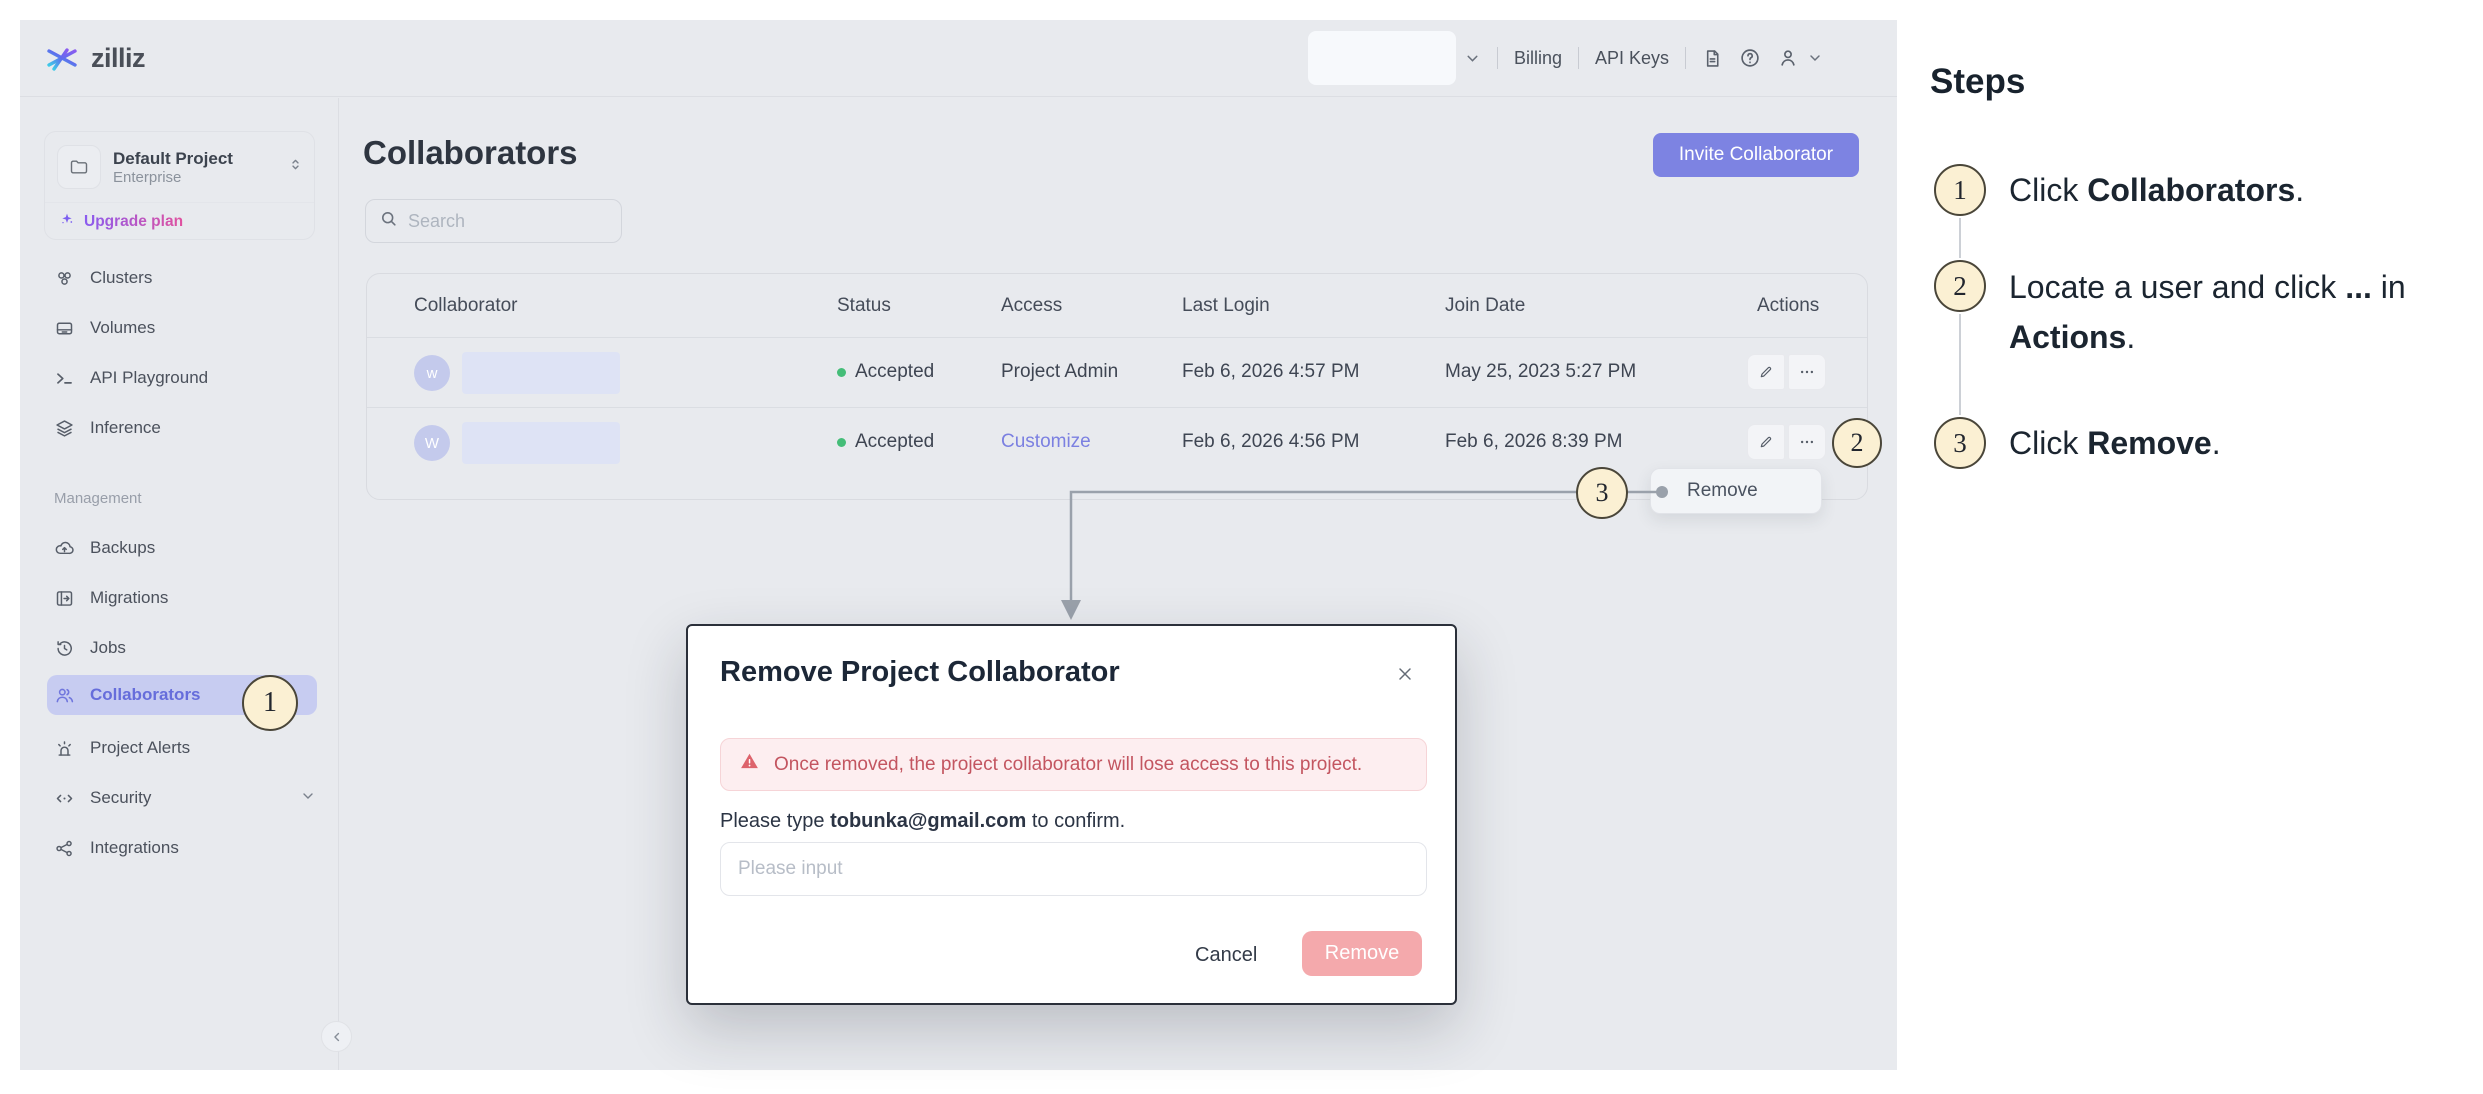  I want to click on sidebar-item-label: Backups, so click(123, 547).